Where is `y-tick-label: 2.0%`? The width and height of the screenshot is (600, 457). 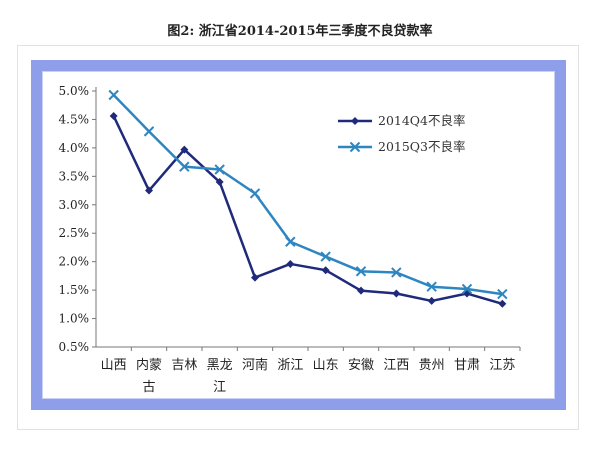
y-tick-label: 2.0% is located at coordinates (74, 262).